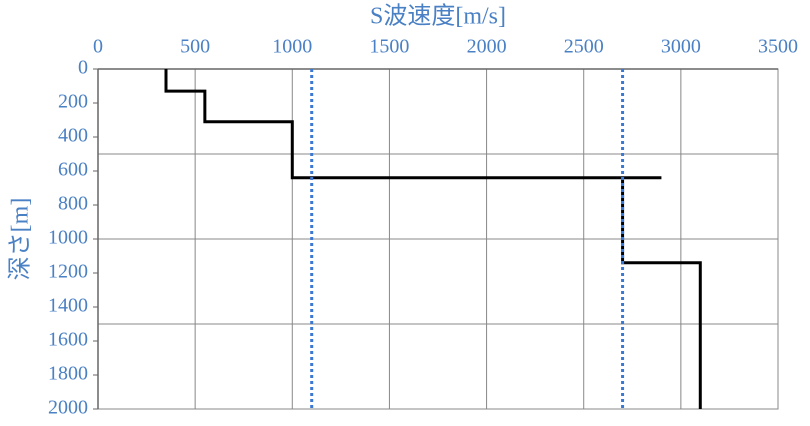 The width and height of the screenshot is (810, 426). Describe the element at coordinates (681, 47) in the screenshot. I see `x-tick-label: 3000` at that location.